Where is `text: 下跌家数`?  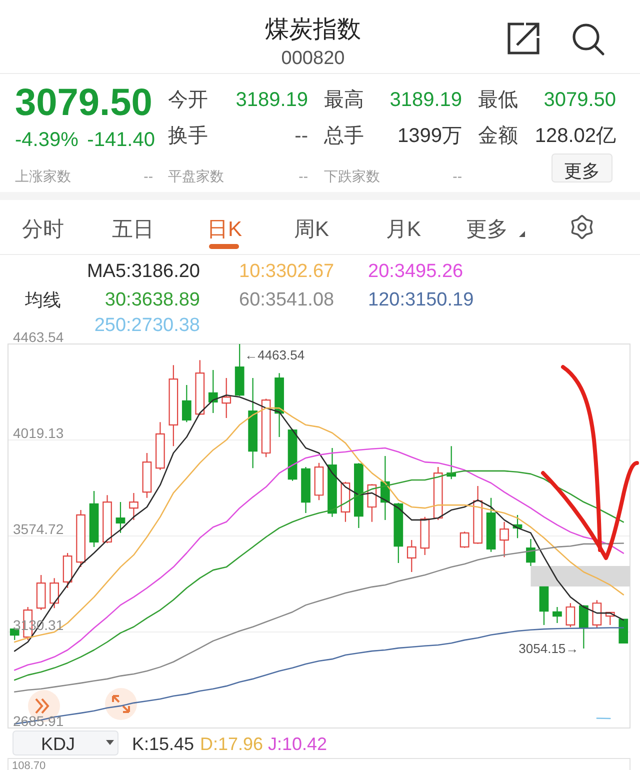
text: 下跌家数 is located at coordinates (352, 176).